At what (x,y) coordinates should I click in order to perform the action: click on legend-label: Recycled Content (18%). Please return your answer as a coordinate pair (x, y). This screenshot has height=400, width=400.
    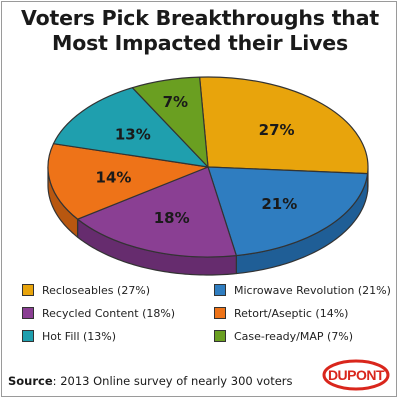
    Looking at the image, I should click on (109, 313).